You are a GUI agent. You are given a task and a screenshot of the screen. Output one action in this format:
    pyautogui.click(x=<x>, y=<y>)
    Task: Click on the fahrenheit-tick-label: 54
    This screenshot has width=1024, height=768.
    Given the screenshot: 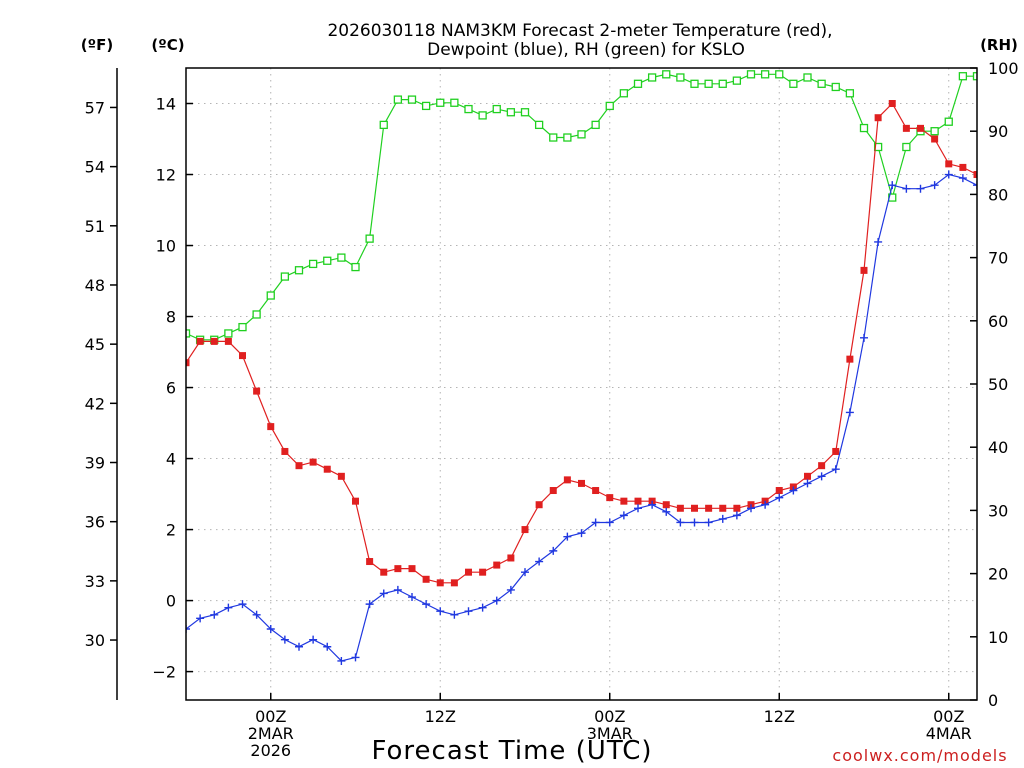 What is the action you would take?
    pyautogui.click(x=95, y=167)
    